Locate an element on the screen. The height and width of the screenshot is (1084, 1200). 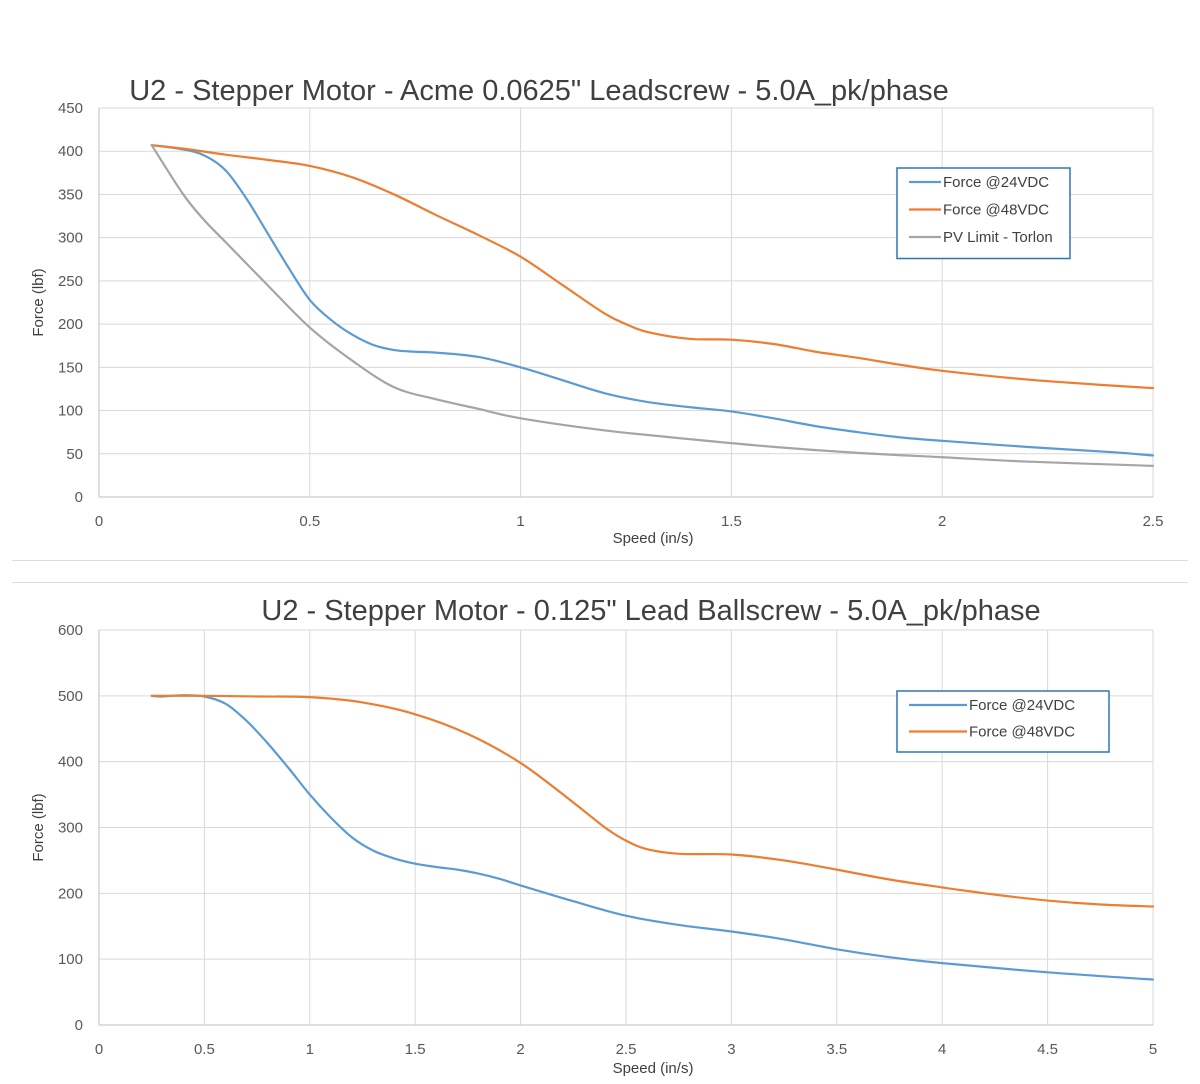
x-tick-label: 4 is located at coordinates (942, 1049).